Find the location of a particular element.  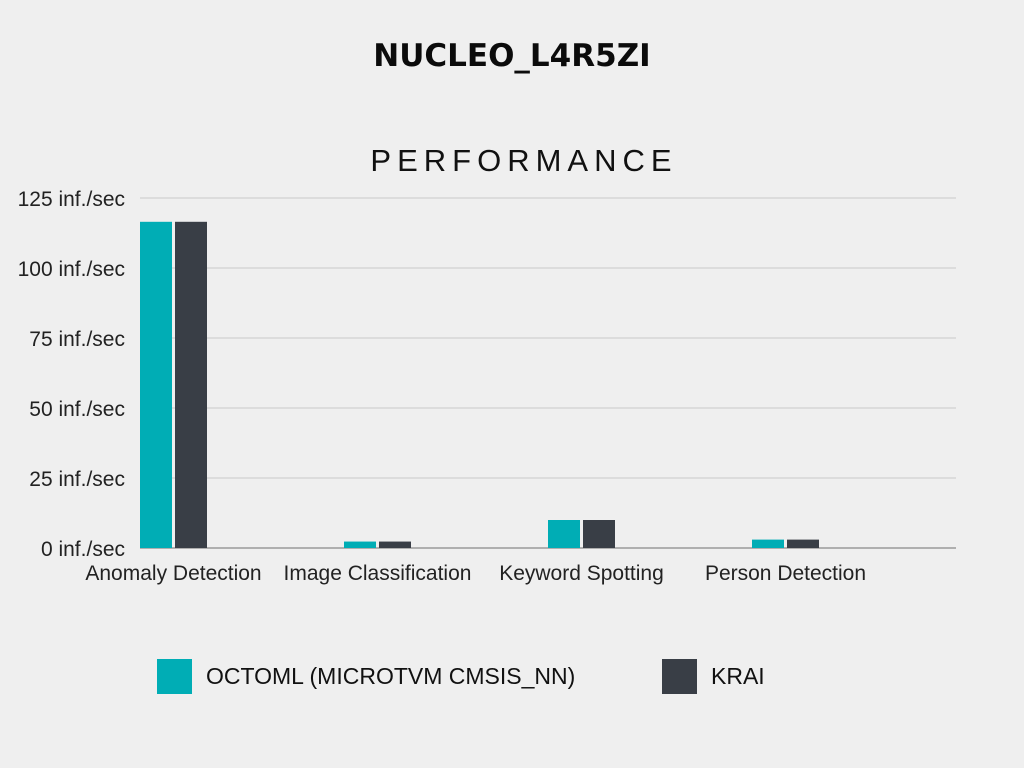

legend-swatch-krai is located at coordinates (679, 676).